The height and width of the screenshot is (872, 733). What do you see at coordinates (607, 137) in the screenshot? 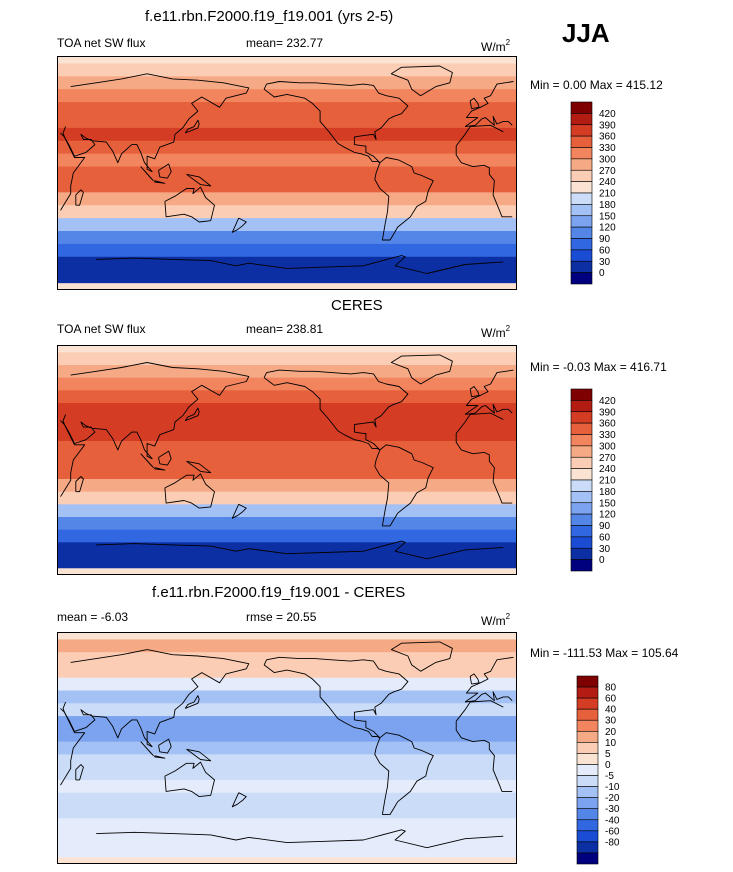
I see `colorbar-tick-label: 360` at bounding box center [607, 137].